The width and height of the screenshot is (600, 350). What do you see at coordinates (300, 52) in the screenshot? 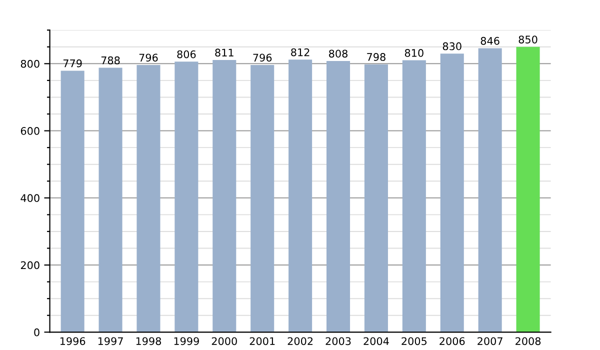
I see `data-label: 812` at bounding box center [300, 52].